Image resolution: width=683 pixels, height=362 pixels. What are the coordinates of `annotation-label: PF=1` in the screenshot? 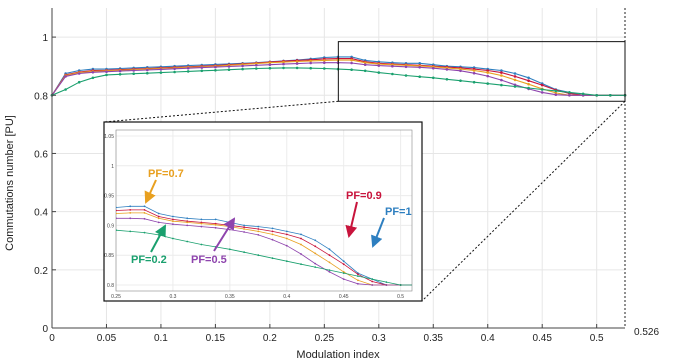 It's located at (398, 212).